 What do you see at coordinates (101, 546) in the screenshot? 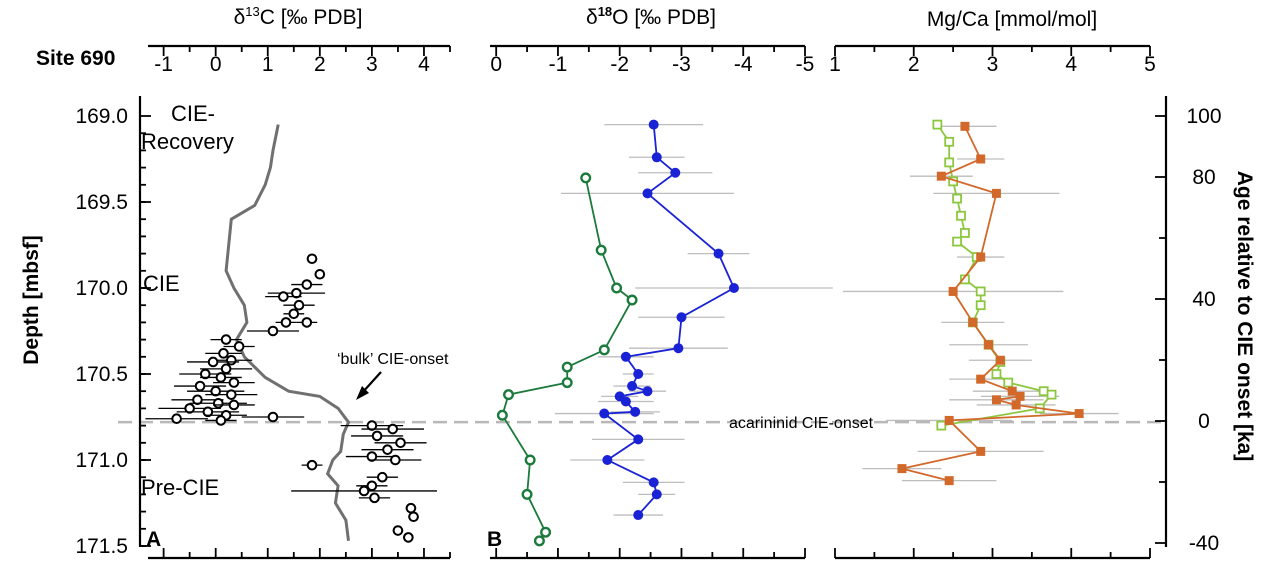
I see `depth-tick-label: 171.5` at bounding box center [101, 546].